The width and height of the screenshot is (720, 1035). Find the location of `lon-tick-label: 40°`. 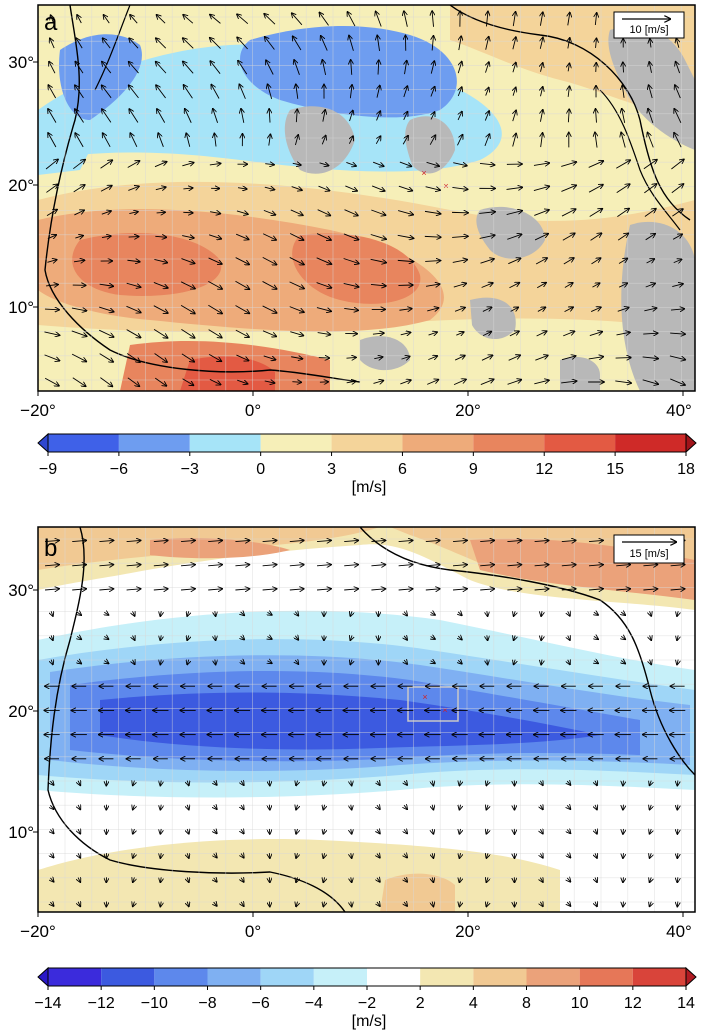

lon-tick-label: 40° is located at coordinates (679, 931).